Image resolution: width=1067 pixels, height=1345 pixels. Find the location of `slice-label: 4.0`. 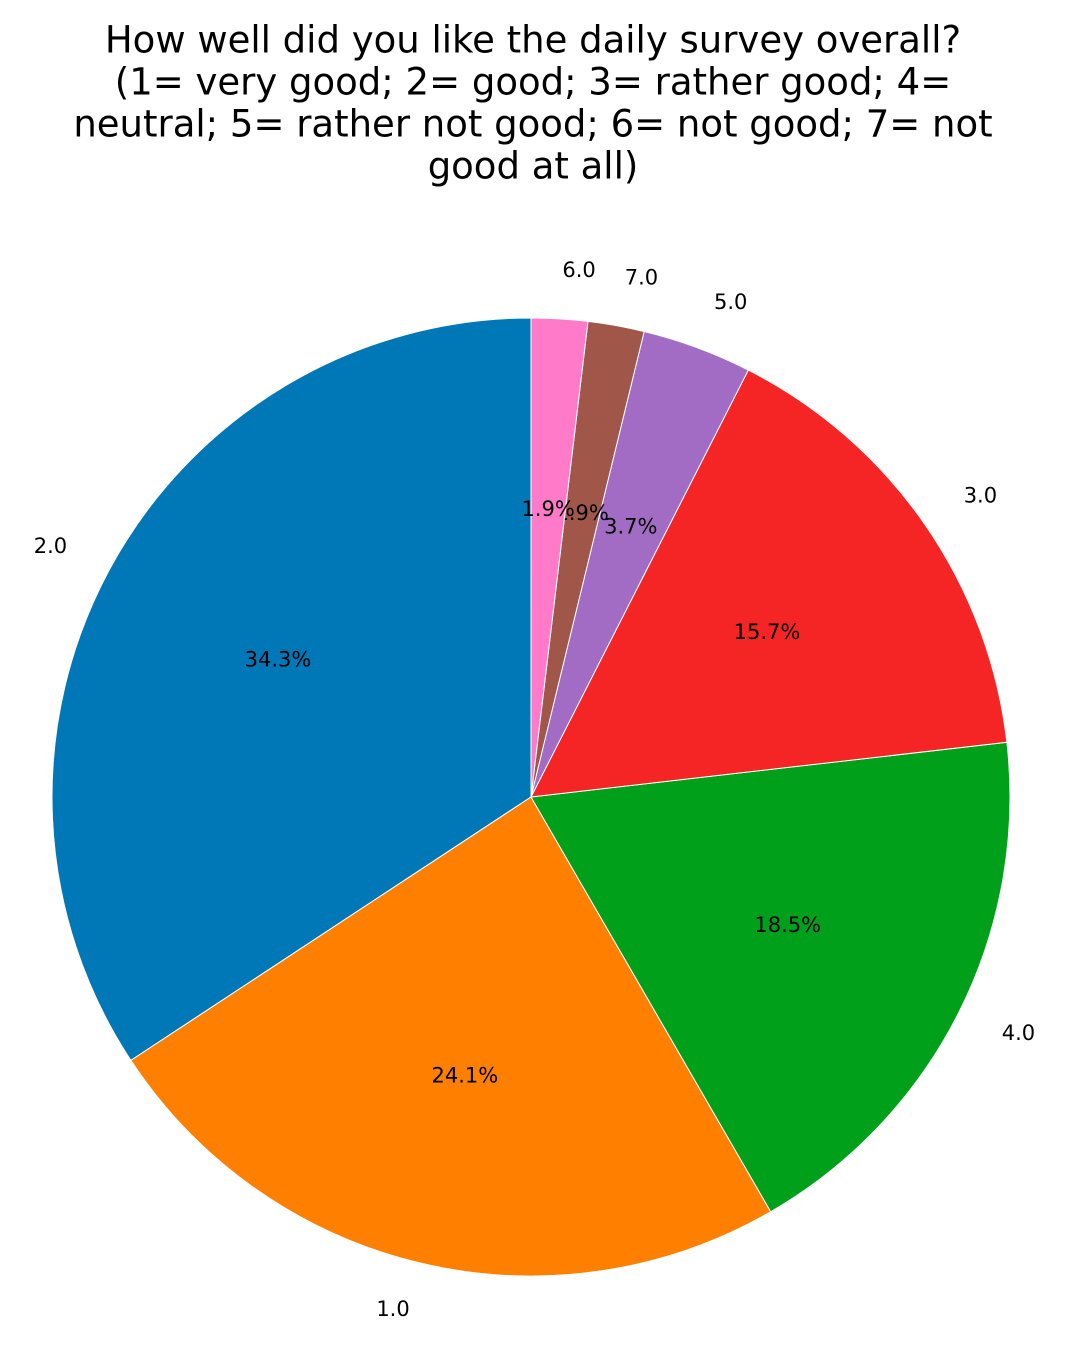

slice-label: 4.0 is located at coordinates (1018, 1033).